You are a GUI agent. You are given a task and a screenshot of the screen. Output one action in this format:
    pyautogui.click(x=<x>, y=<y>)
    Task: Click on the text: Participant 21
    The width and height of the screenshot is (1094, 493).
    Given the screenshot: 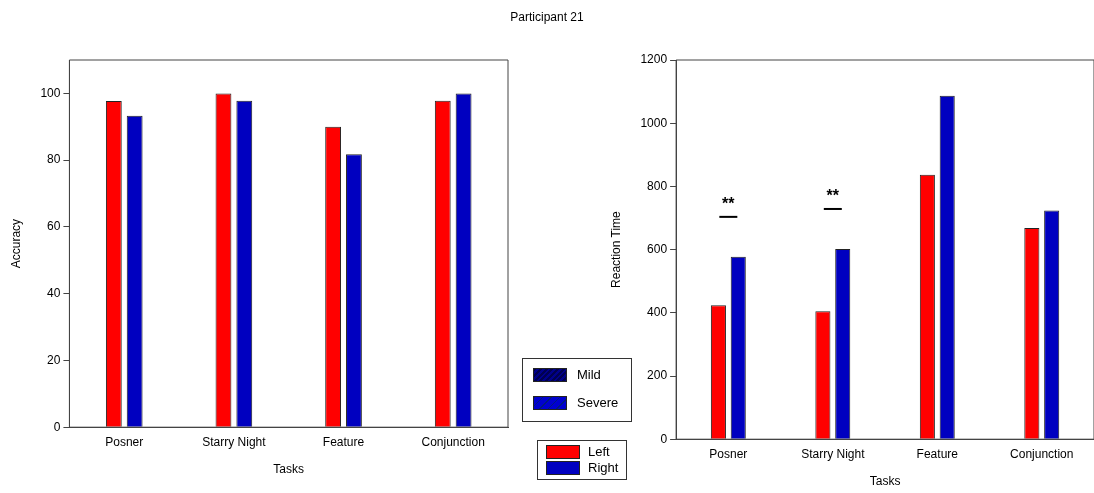 What is the action you would take?
    pyautogui.click(x=547, y=17)
    